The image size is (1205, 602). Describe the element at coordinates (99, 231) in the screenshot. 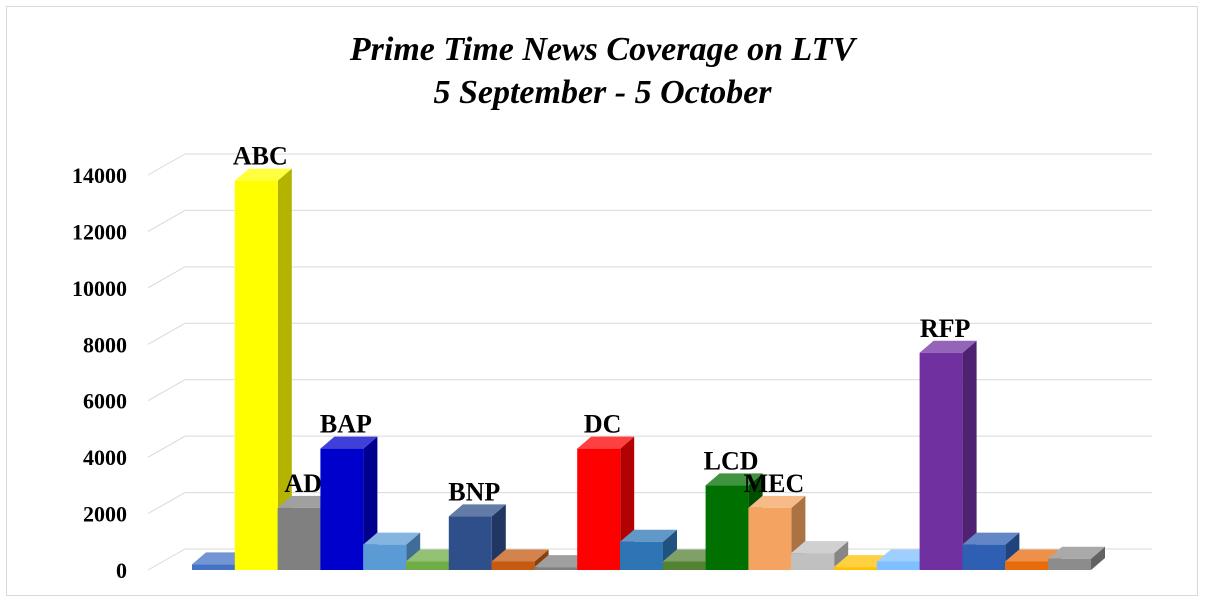

I see `y-tick-label: 12000` at that location.